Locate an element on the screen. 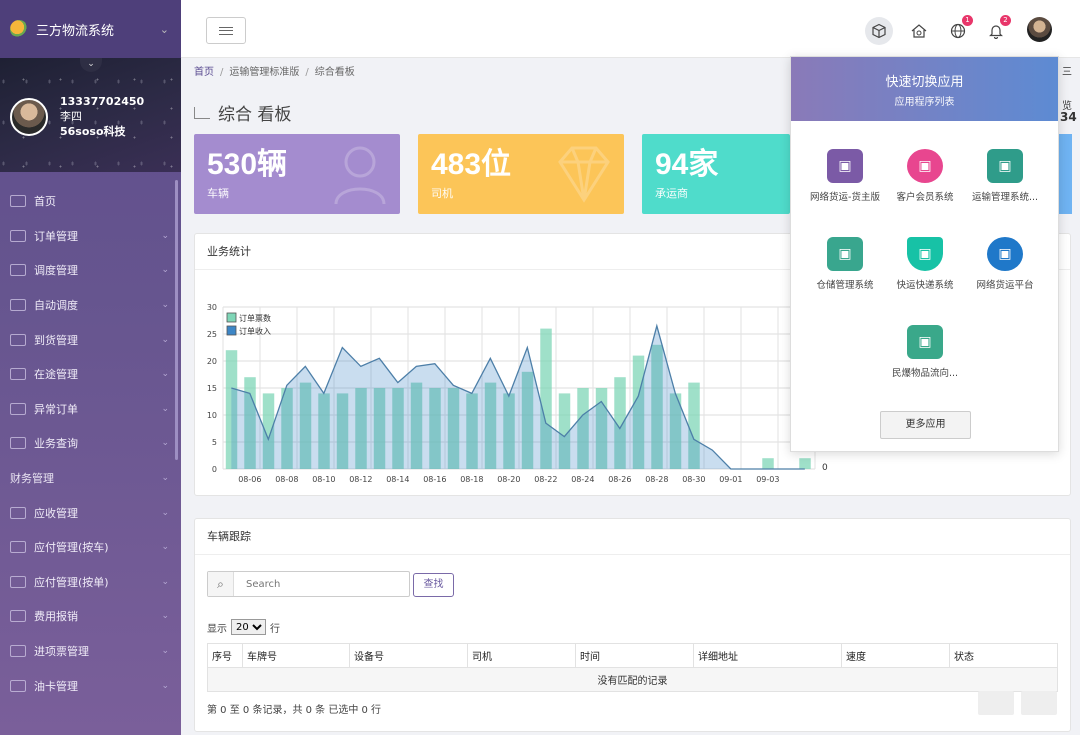 The width and height of the screenshot is (1080, 735). app-switcher-title: 快速切换应用 is located at coordinates (924, 82).